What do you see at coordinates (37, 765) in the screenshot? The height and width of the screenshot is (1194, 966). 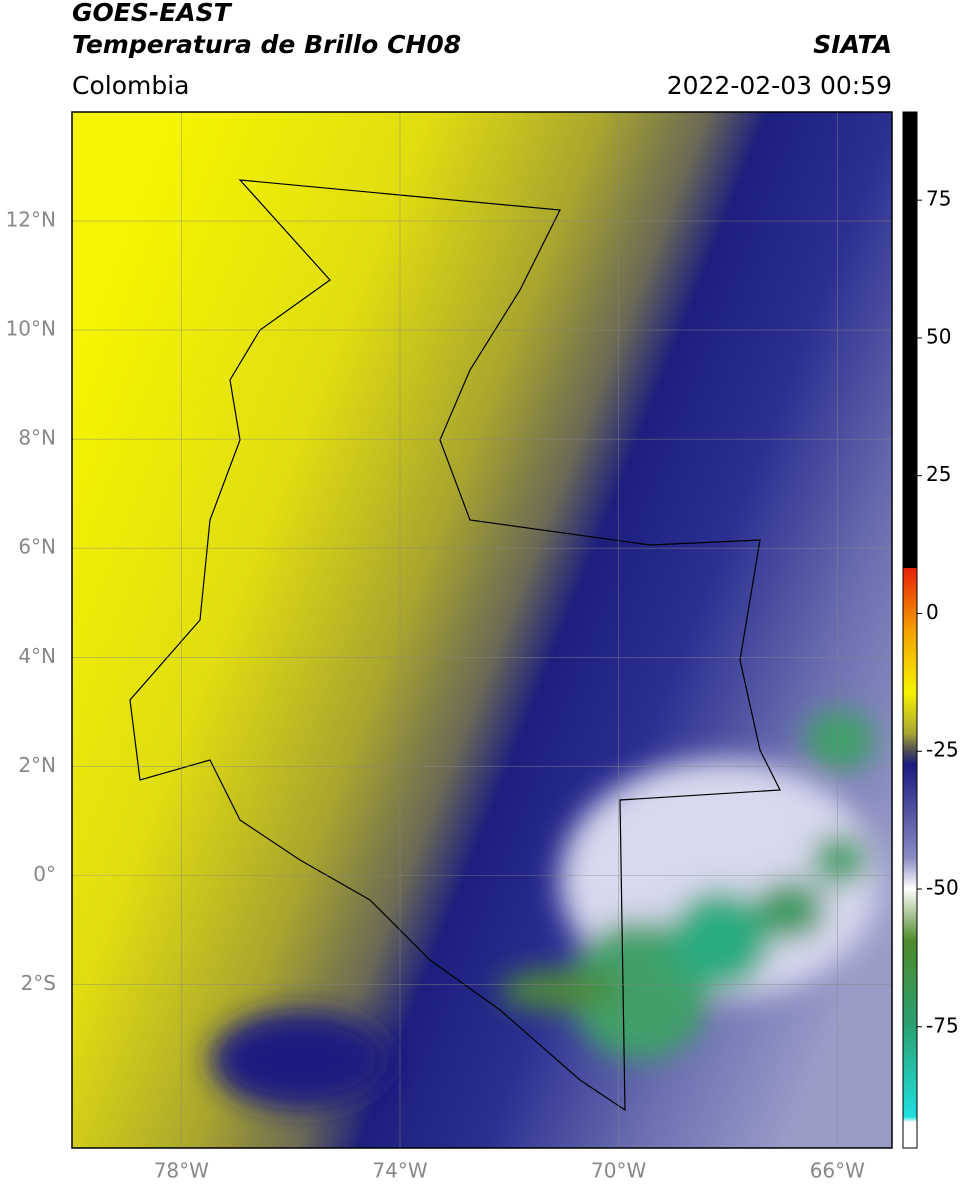 I see `y-tick-label: 2°N` at bounding box center [37, 765].